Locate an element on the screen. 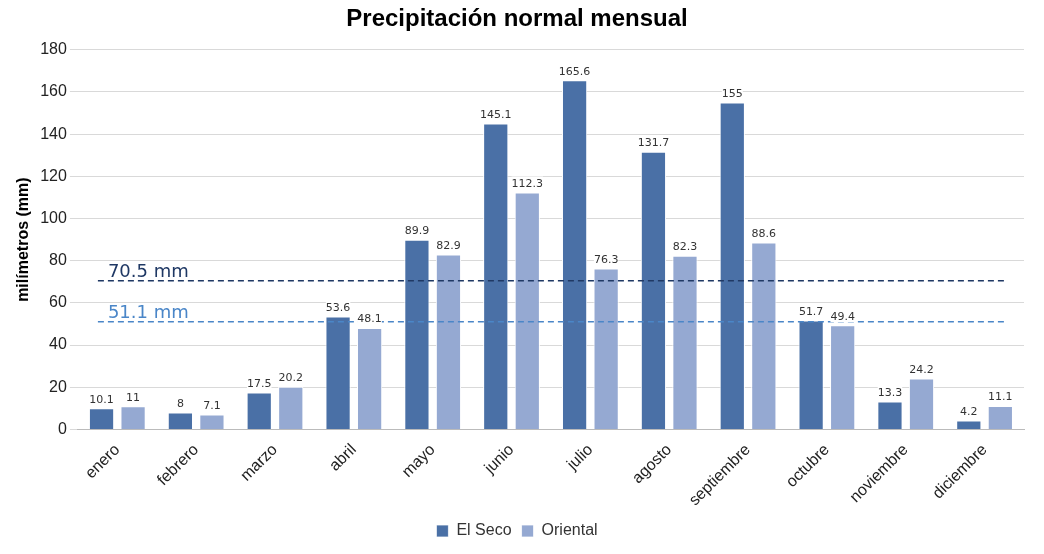 This screenshot has width=1044, height=554. data-label: 11.1 is located at coordinates (1000, 397).